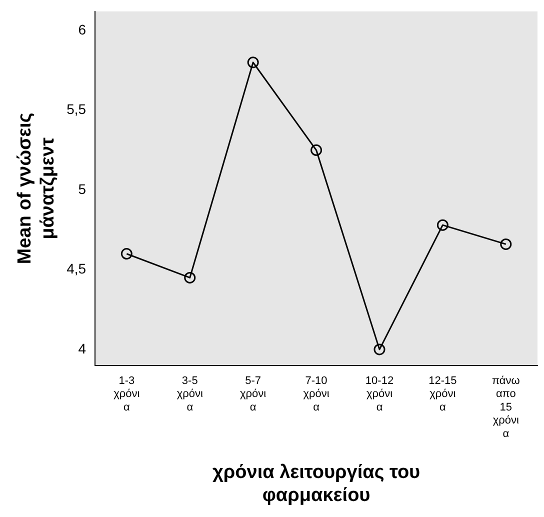  What do you see at coordinates (442, 394) in the screenshot?
I see `x-tick-label: 12-15 χρόνια` at bounding box center [442, 394].